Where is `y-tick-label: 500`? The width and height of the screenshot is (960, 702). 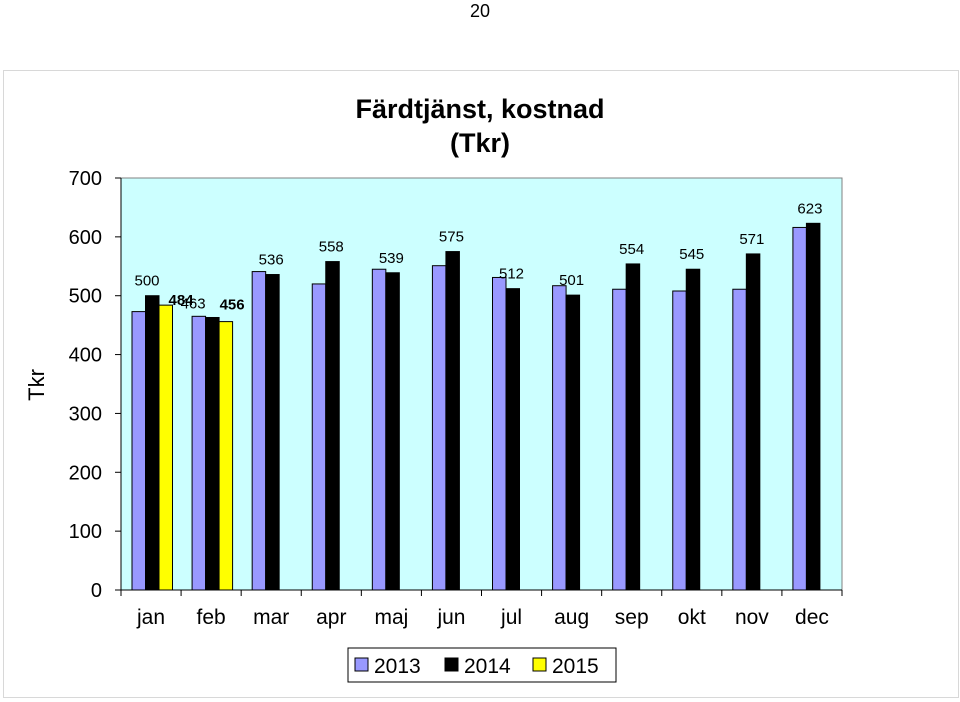
y-tick-label: 500 is located at coordinates (85, 297).